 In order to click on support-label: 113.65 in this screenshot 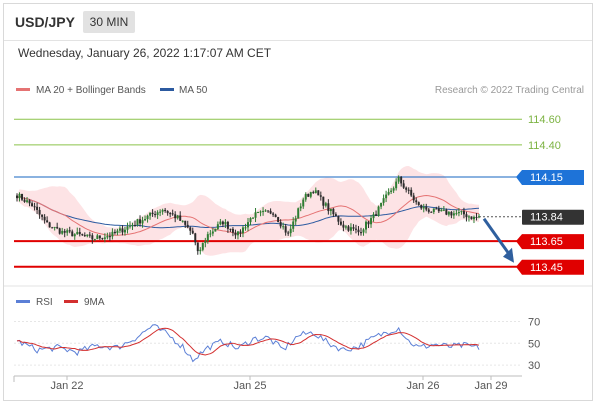, I will do `click(546, 242)`.